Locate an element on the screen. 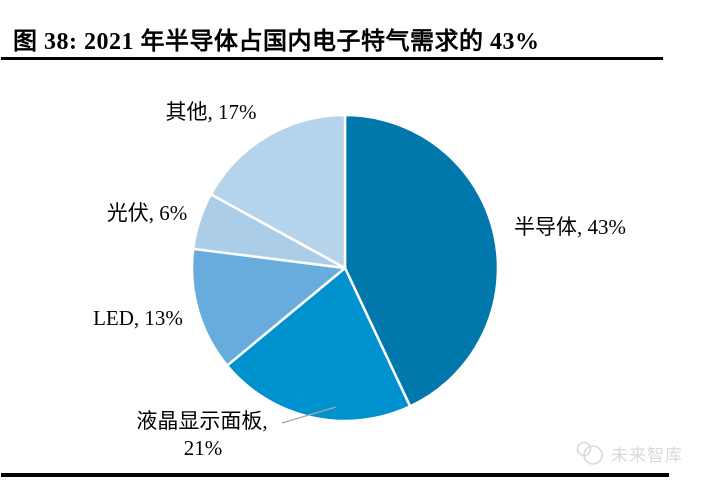  watermark: 未来智库 is located at coordinates (629, 453).